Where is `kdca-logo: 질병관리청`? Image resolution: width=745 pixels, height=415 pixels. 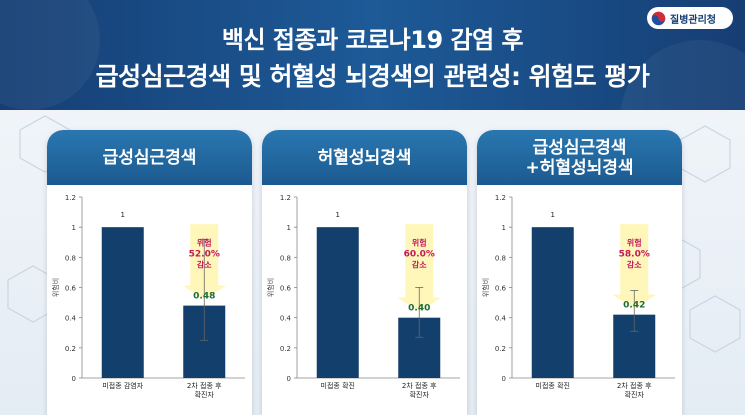
kdca-logo: 질병관리청 is located at coordinates (690, 18).